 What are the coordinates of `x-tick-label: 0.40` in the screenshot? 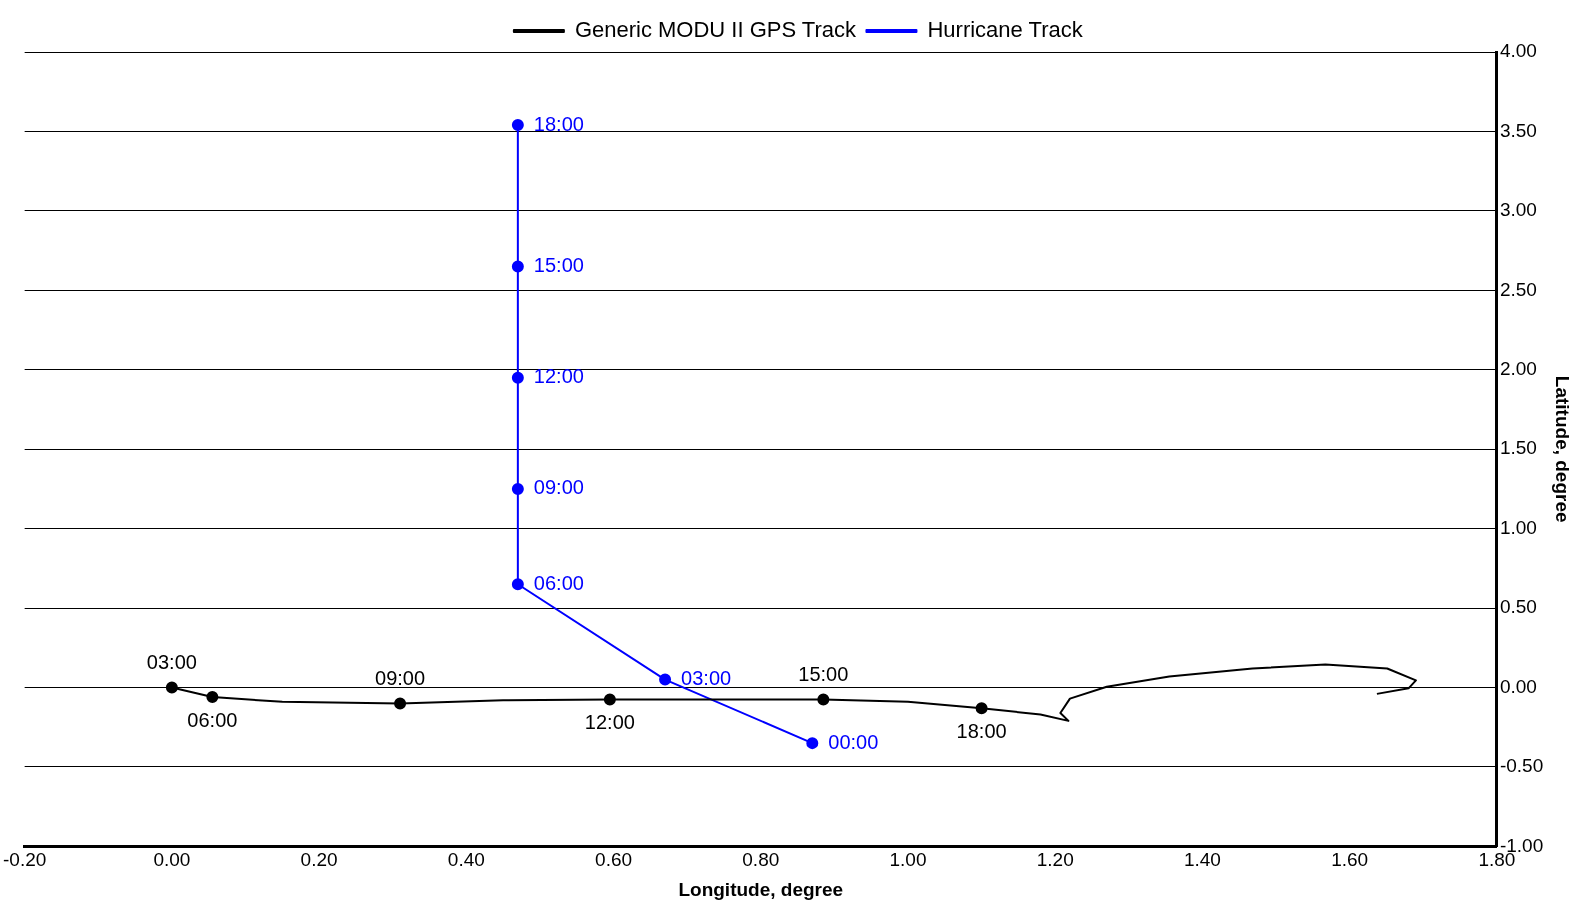 It's located at (466, 860).